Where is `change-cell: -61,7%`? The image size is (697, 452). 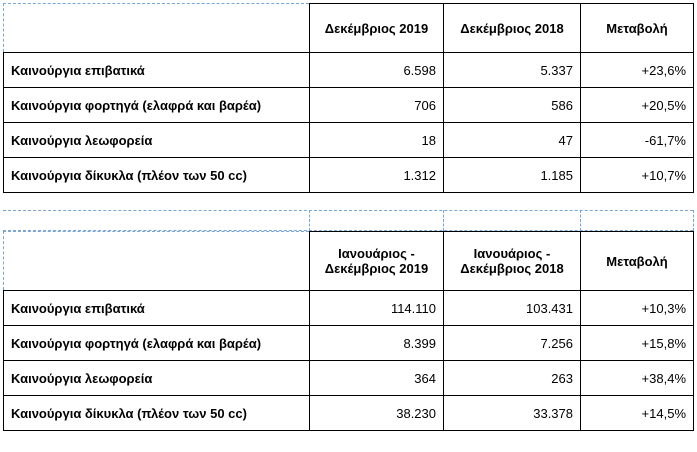 change-cell: -61,7% is located at coordinates (637, 140).